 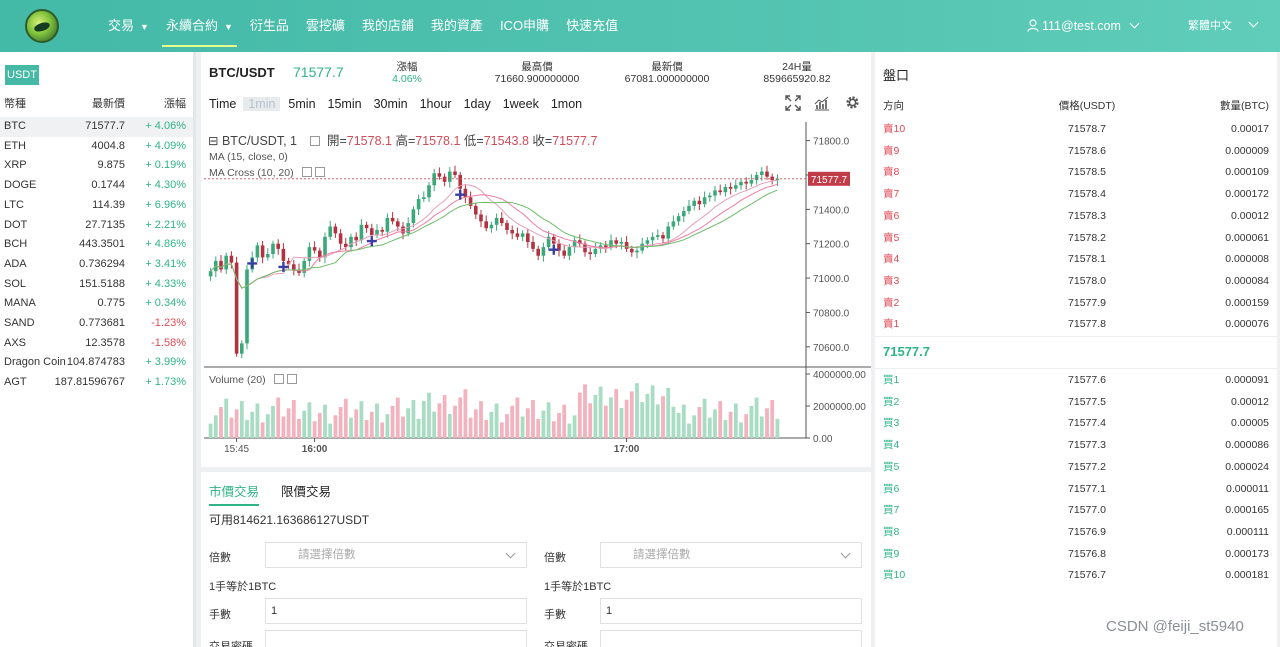 What do you see at coordinates (1247, 194) in the screenshot?
I see `ask-amount: 0.000172` at bounding box center [1247, 194].